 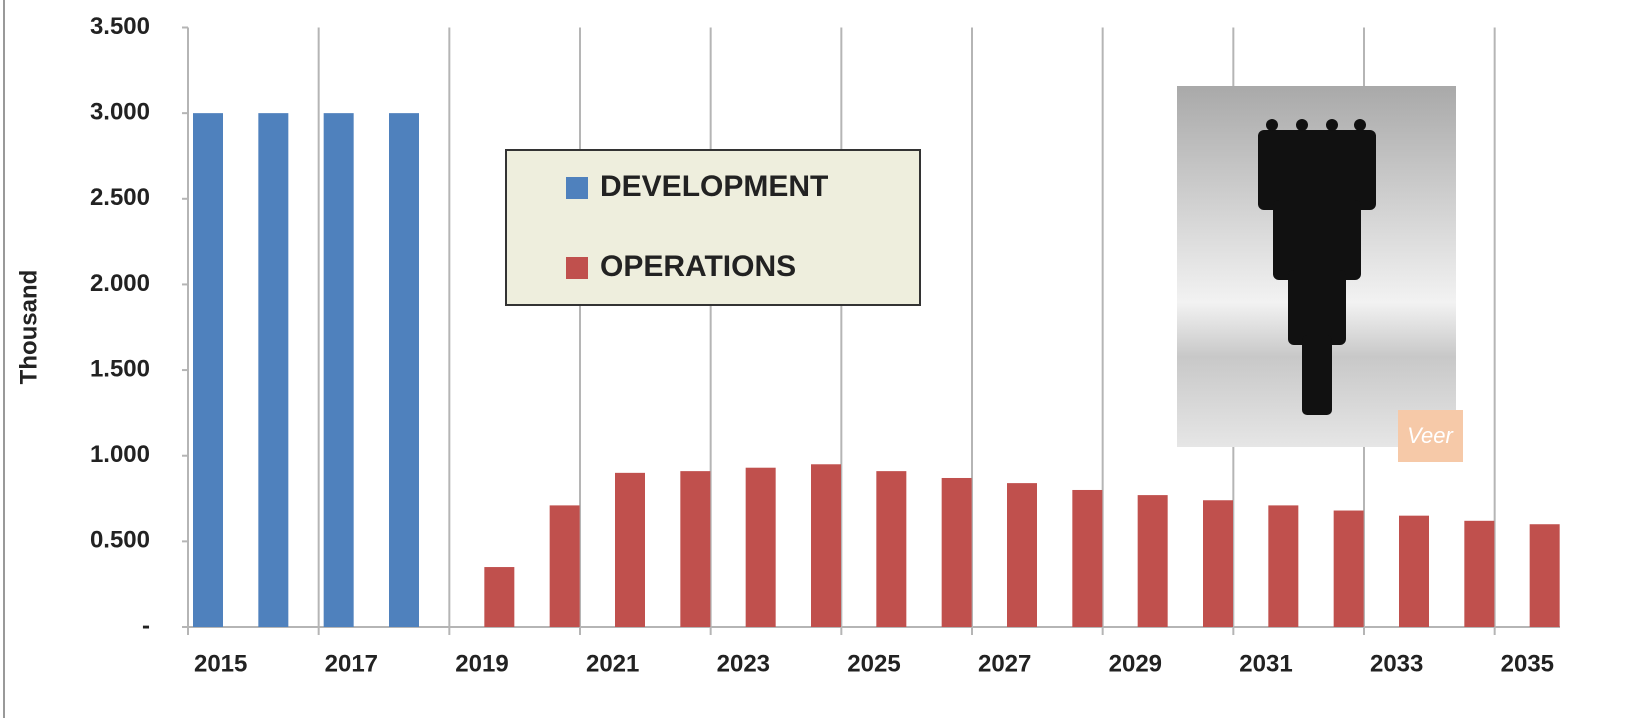 I want to click on x-tick-label: 2025, so click(x=873, y=663).